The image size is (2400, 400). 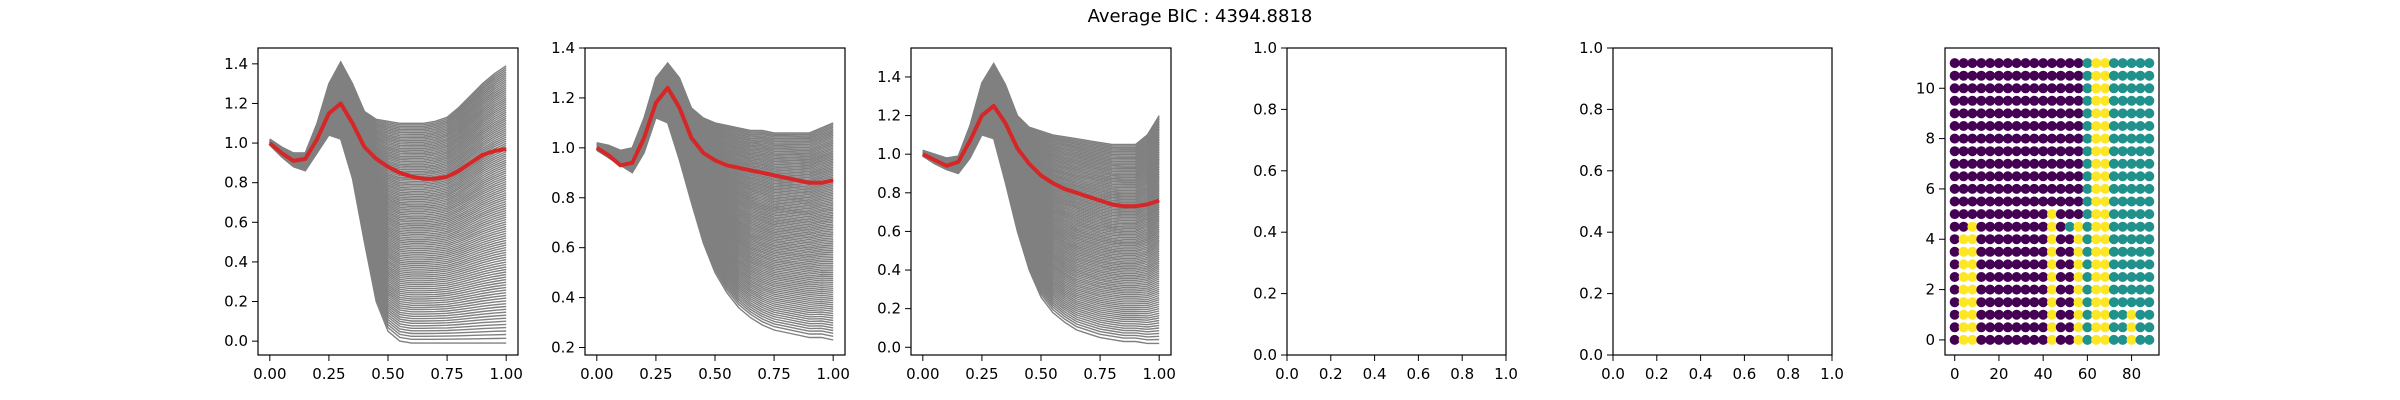 What do you see at coordinates (715, 106) in the screenshot?
I see `gray-series-line` at bounding box center [715, 106].